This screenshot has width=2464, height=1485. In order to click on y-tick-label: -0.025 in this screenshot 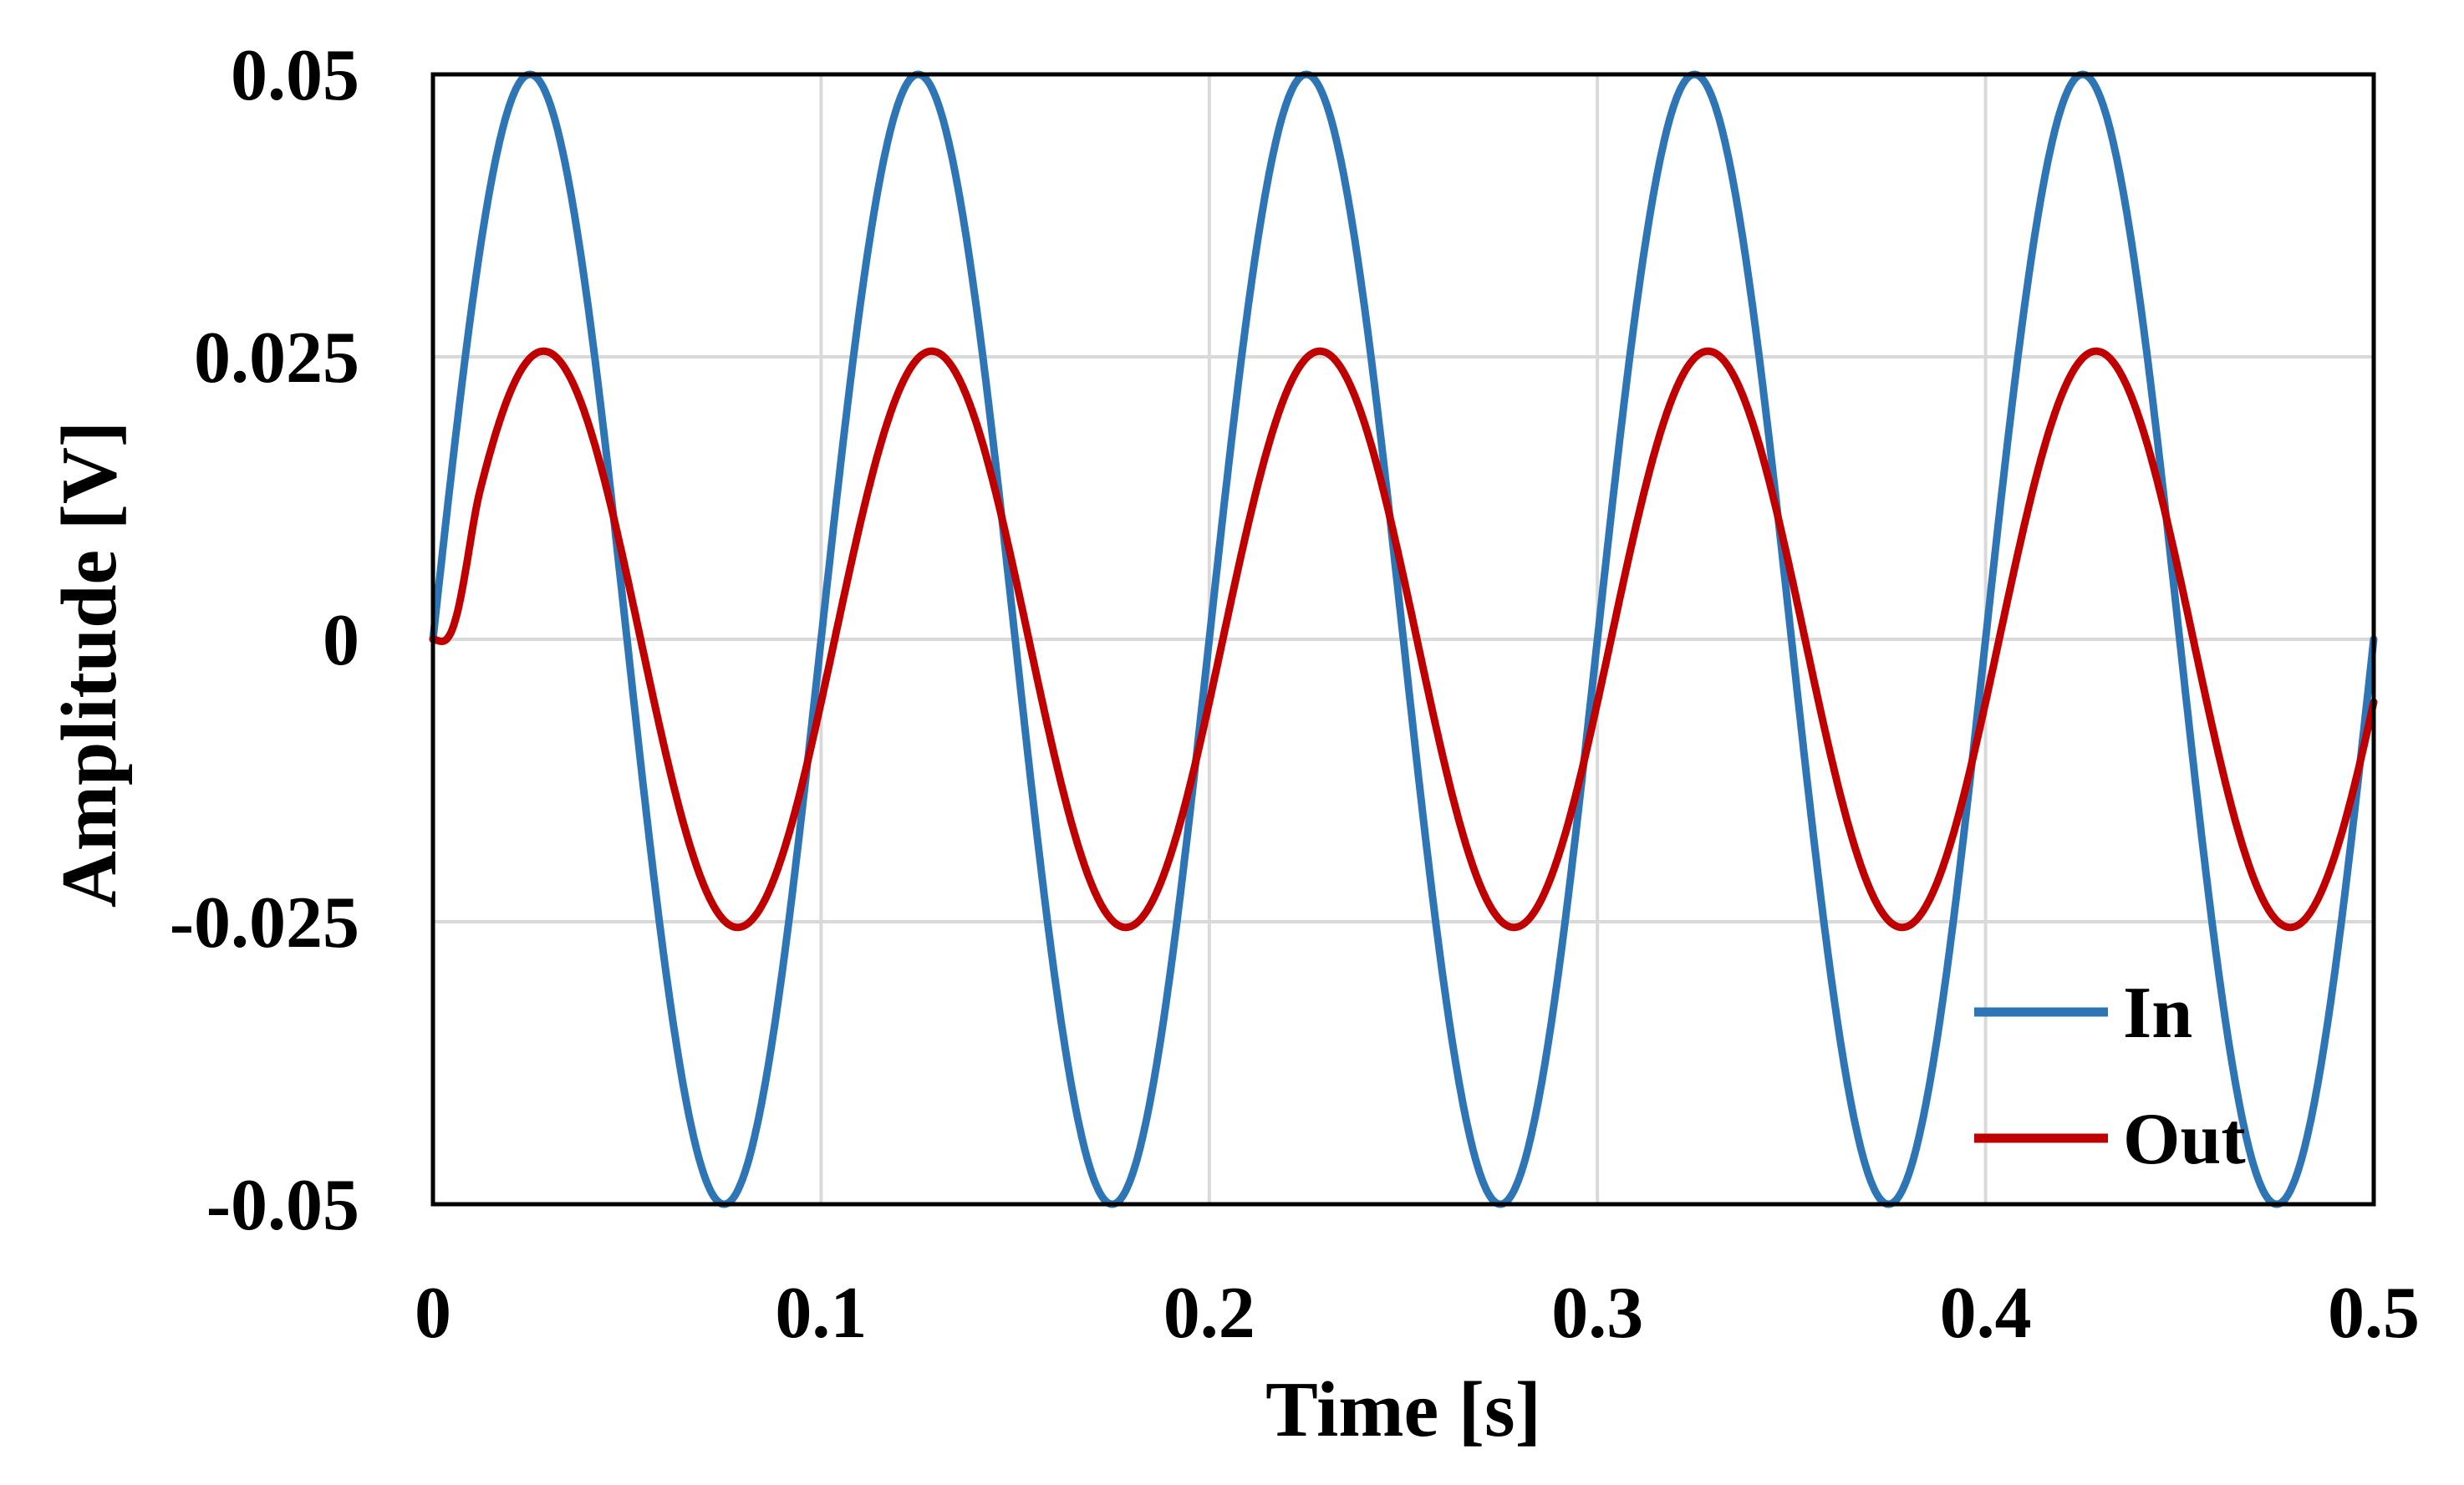, I will do `click(264, 923)`.